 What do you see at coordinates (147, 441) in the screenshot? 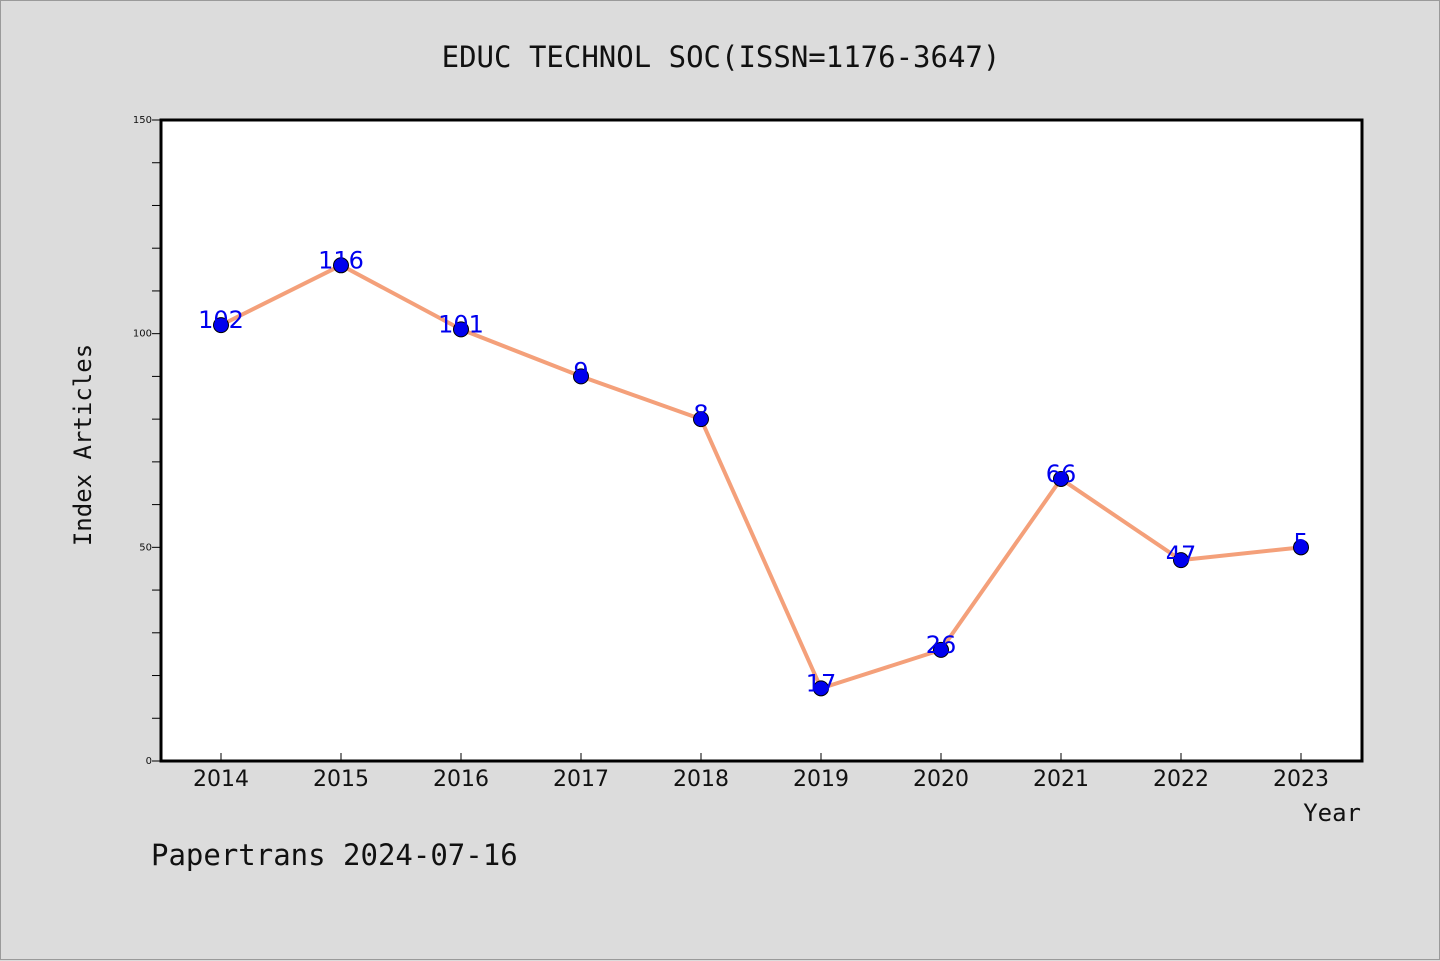
I see `y-axis: 0 50 100 150` at bounding box center [147, 441].